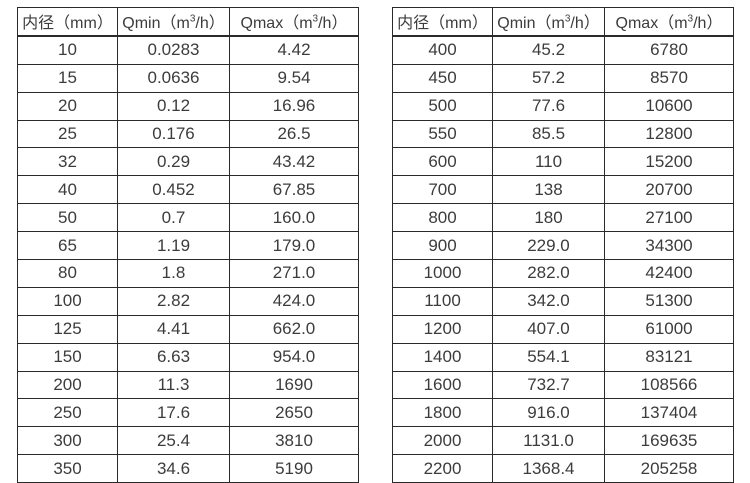 The image size is (750, 483). Describe the element at coordinates (67, 301) in the screenshot. I see `cell-diameter: 100` at that location.